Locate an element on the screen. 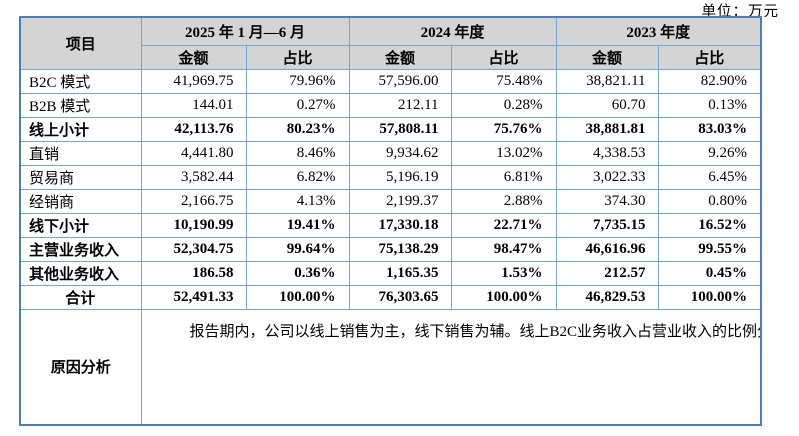 The width and height of the screenshot is (799, 436). amount-cell: 2,199.37 is located at coordinates (400, 201).